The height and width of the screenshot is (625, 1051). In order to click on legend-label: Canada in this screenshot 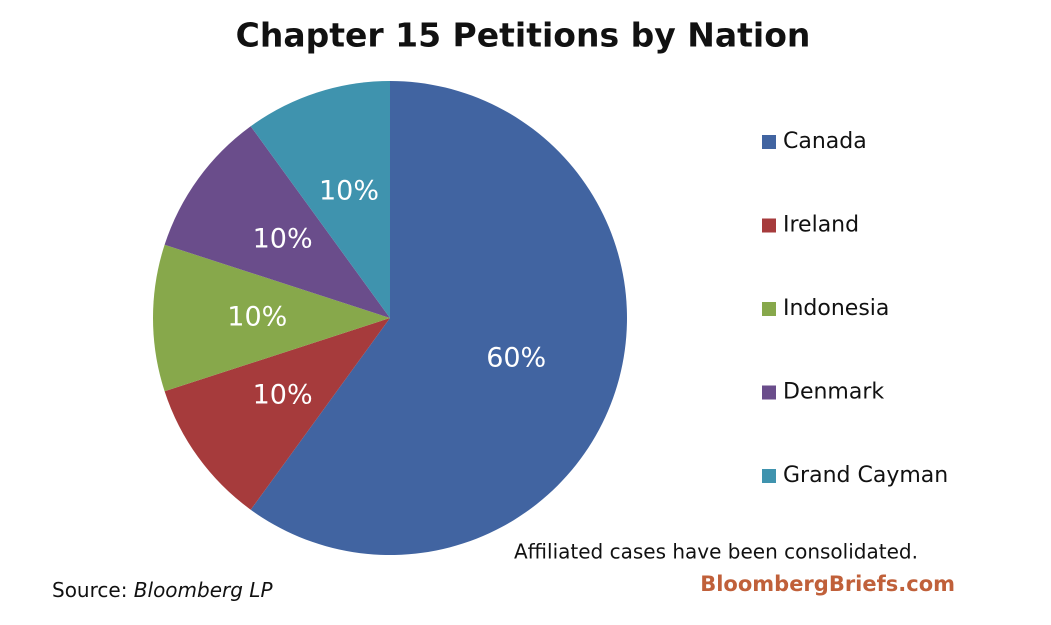, I will do `click(825, 141)`.